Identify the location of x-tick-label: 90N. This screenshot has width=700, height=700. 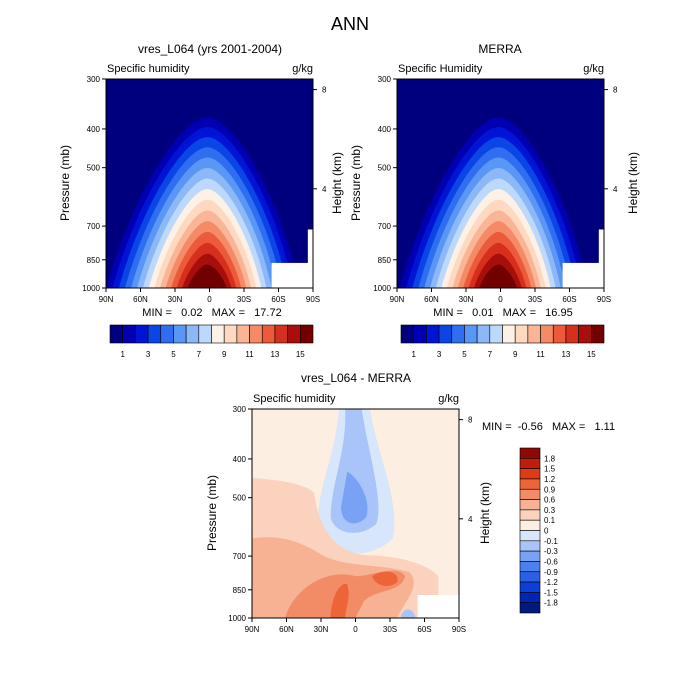
(397, 299).